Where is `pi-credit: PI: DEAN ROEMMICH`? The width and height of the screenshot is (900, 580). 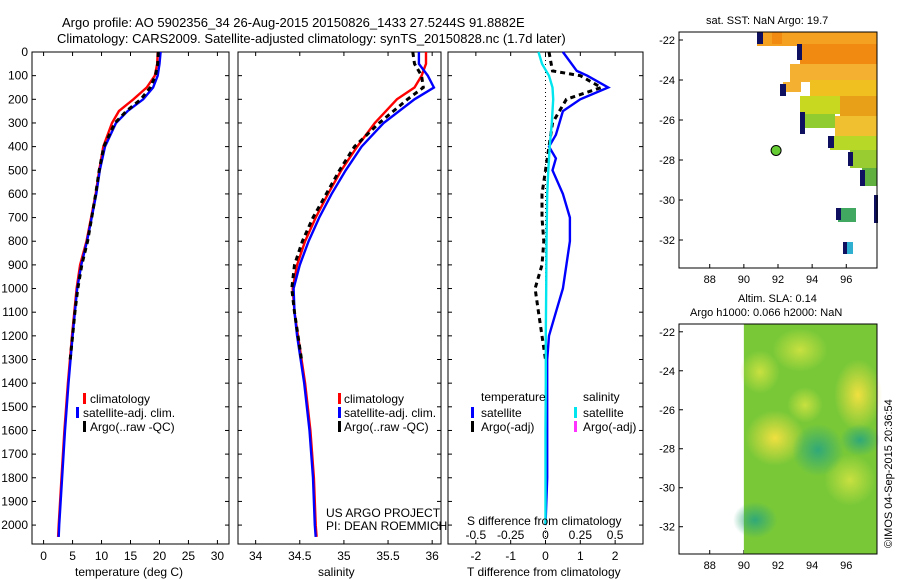 pi-credit: PI: DEAN ROEMMICH is located at coordinates (386, 526).